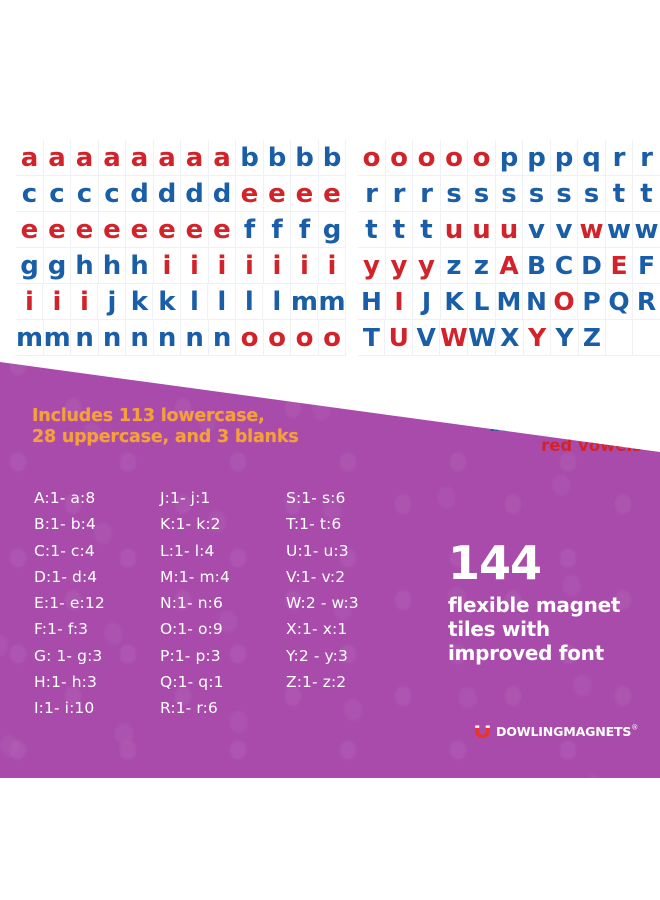 The height and width of the screenshot is (900, 660). What do you see at coordinates (61, 629) in the screenshot?
I see `letter-count-item: F:1- f:3` at bounding box center [61, 629].